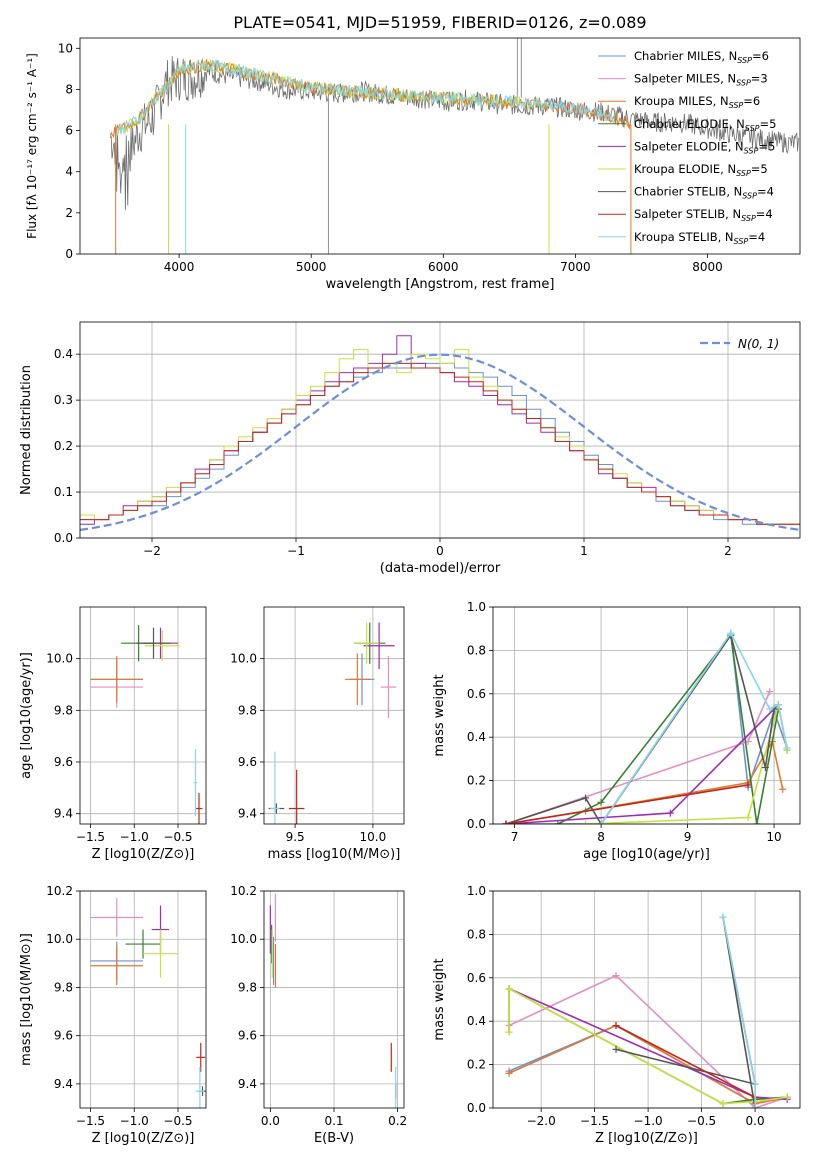 The height and width of the screenshot is (1170, 819). I want to click on y-tick-label: 6, so click(69, 131).